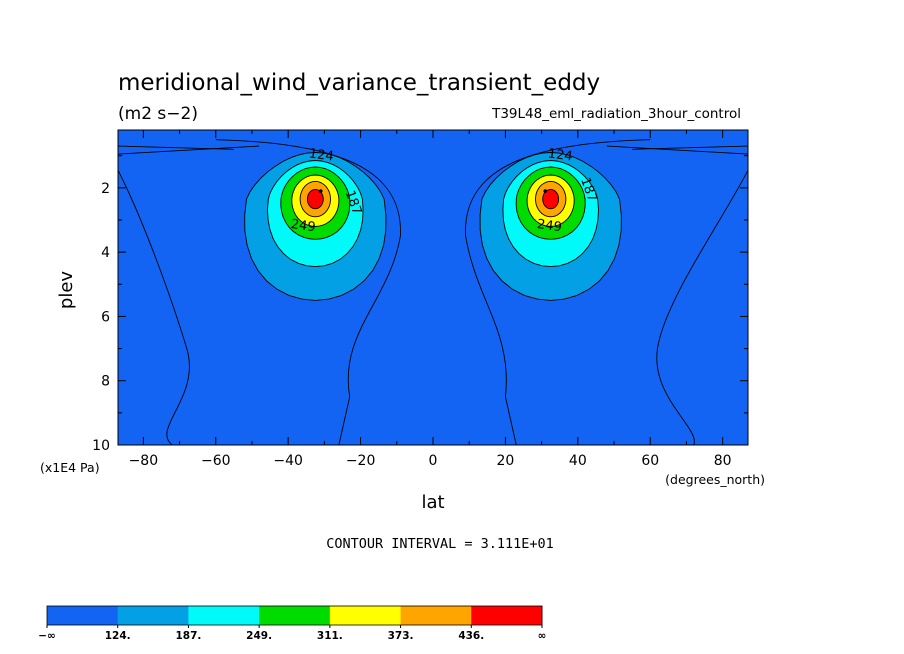 The height and width of the screenshot is (654, 904). What do you see at coordinates (545, 191) in the screenshot?
I see `jet-max-marker-northern` at bounding box center [545, 191].